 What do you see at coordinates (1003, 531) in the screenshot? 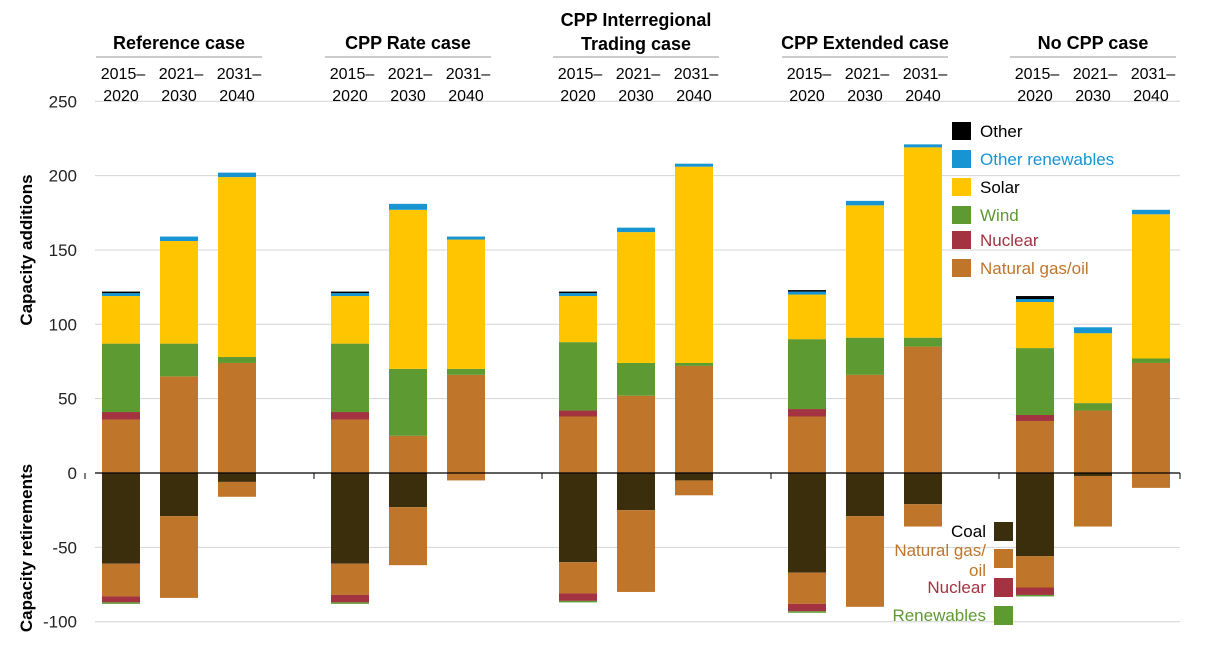
I see `legend-swatch-retired-coal` at bounding box center [1003, 531].